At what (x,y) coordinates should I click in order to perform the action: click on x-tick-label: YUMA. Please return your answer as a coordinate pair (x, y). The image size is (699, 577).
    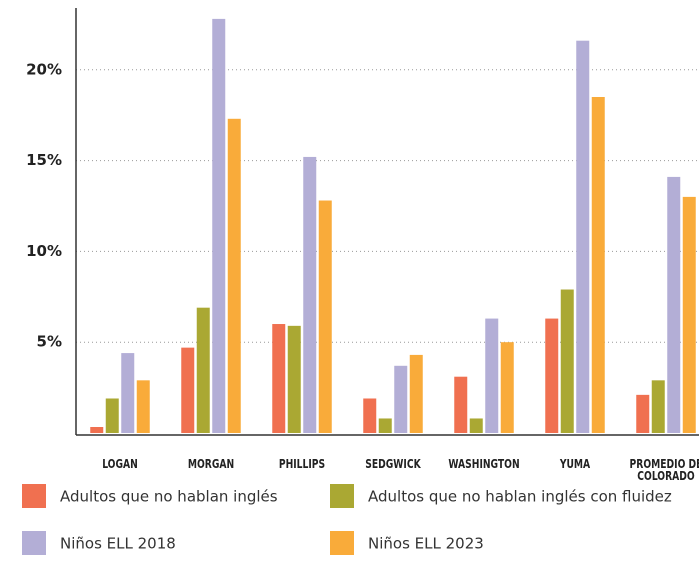
    Looking at the image, I should click on (575, 464).